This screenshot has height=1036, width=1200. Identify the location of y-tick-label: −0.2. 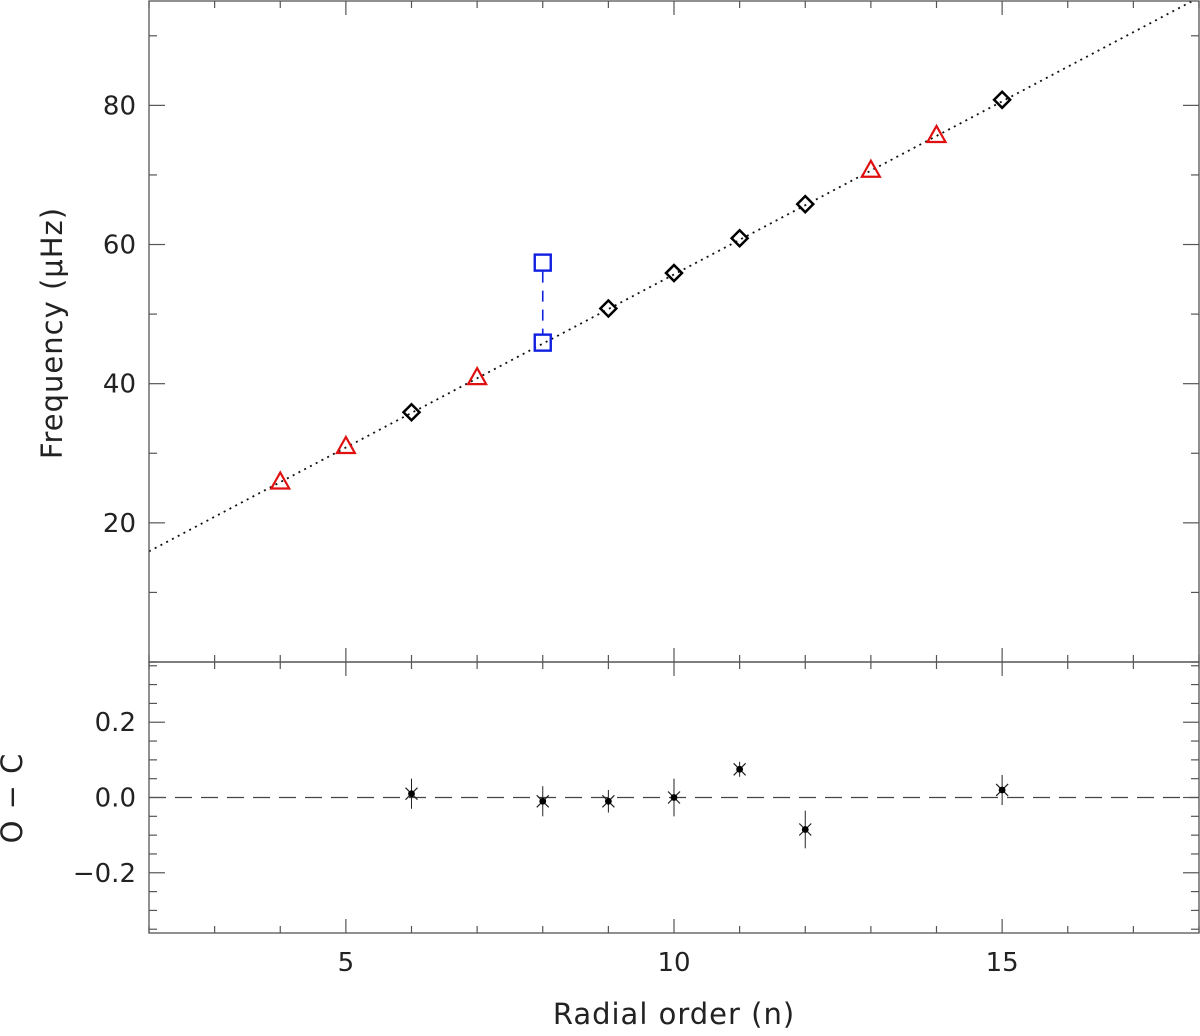
(104, 874).